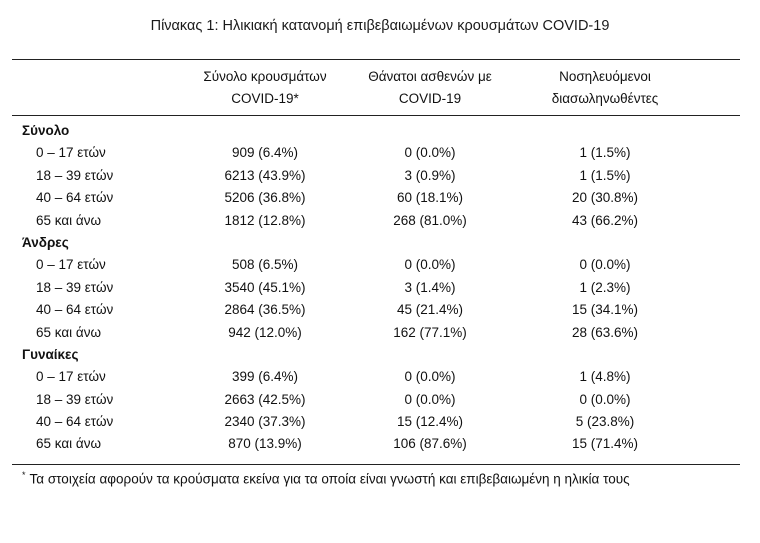 The image size is (760, 543). What do you see at coordinates (380, 265) in the screenshot?
I see `table-row: 0 – 17 ετών 508 (6.5%) 0 (0.0%) 0 (0.0%)` at bounding box center [380, 265].